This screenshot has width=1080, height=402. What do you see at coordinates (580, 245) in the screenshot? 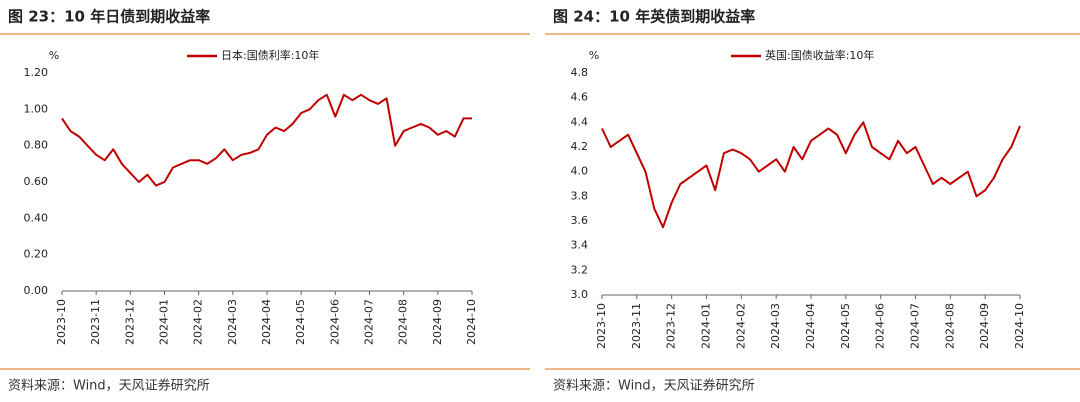
I see `y-tick-label: 3.4` at bounding box center [580, 245].